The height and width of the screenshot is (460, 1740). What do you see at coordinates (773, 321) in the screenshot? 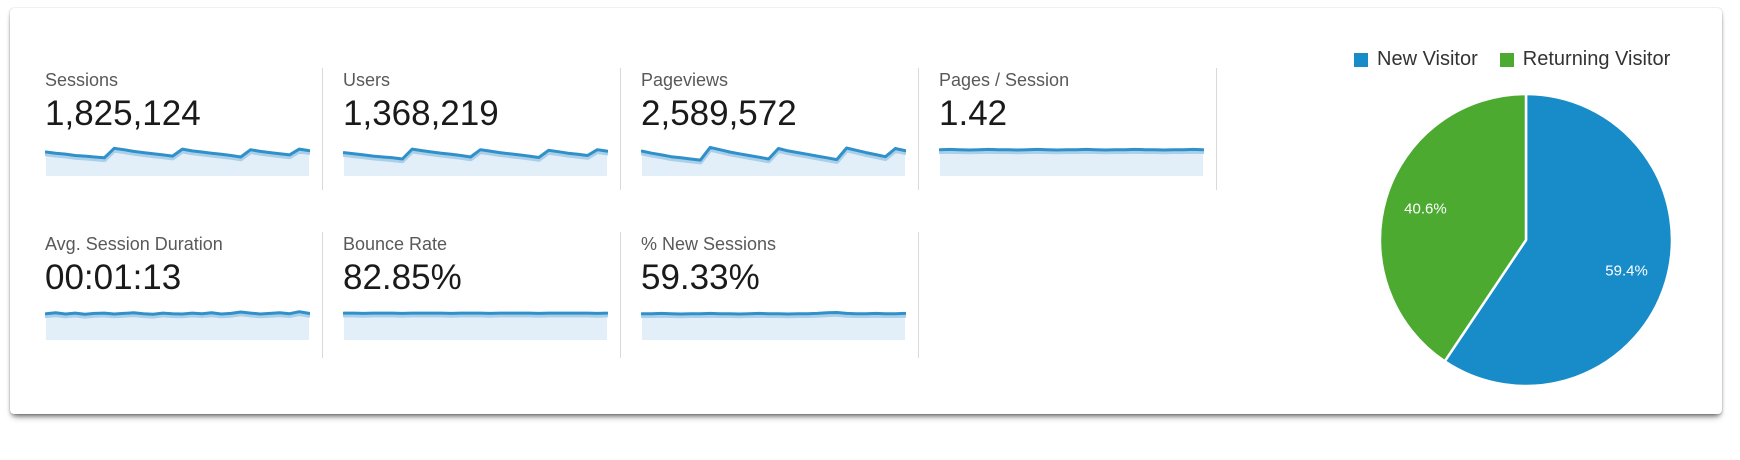
I see `new-sessions-sparkline` at bounding box center [773, 321].